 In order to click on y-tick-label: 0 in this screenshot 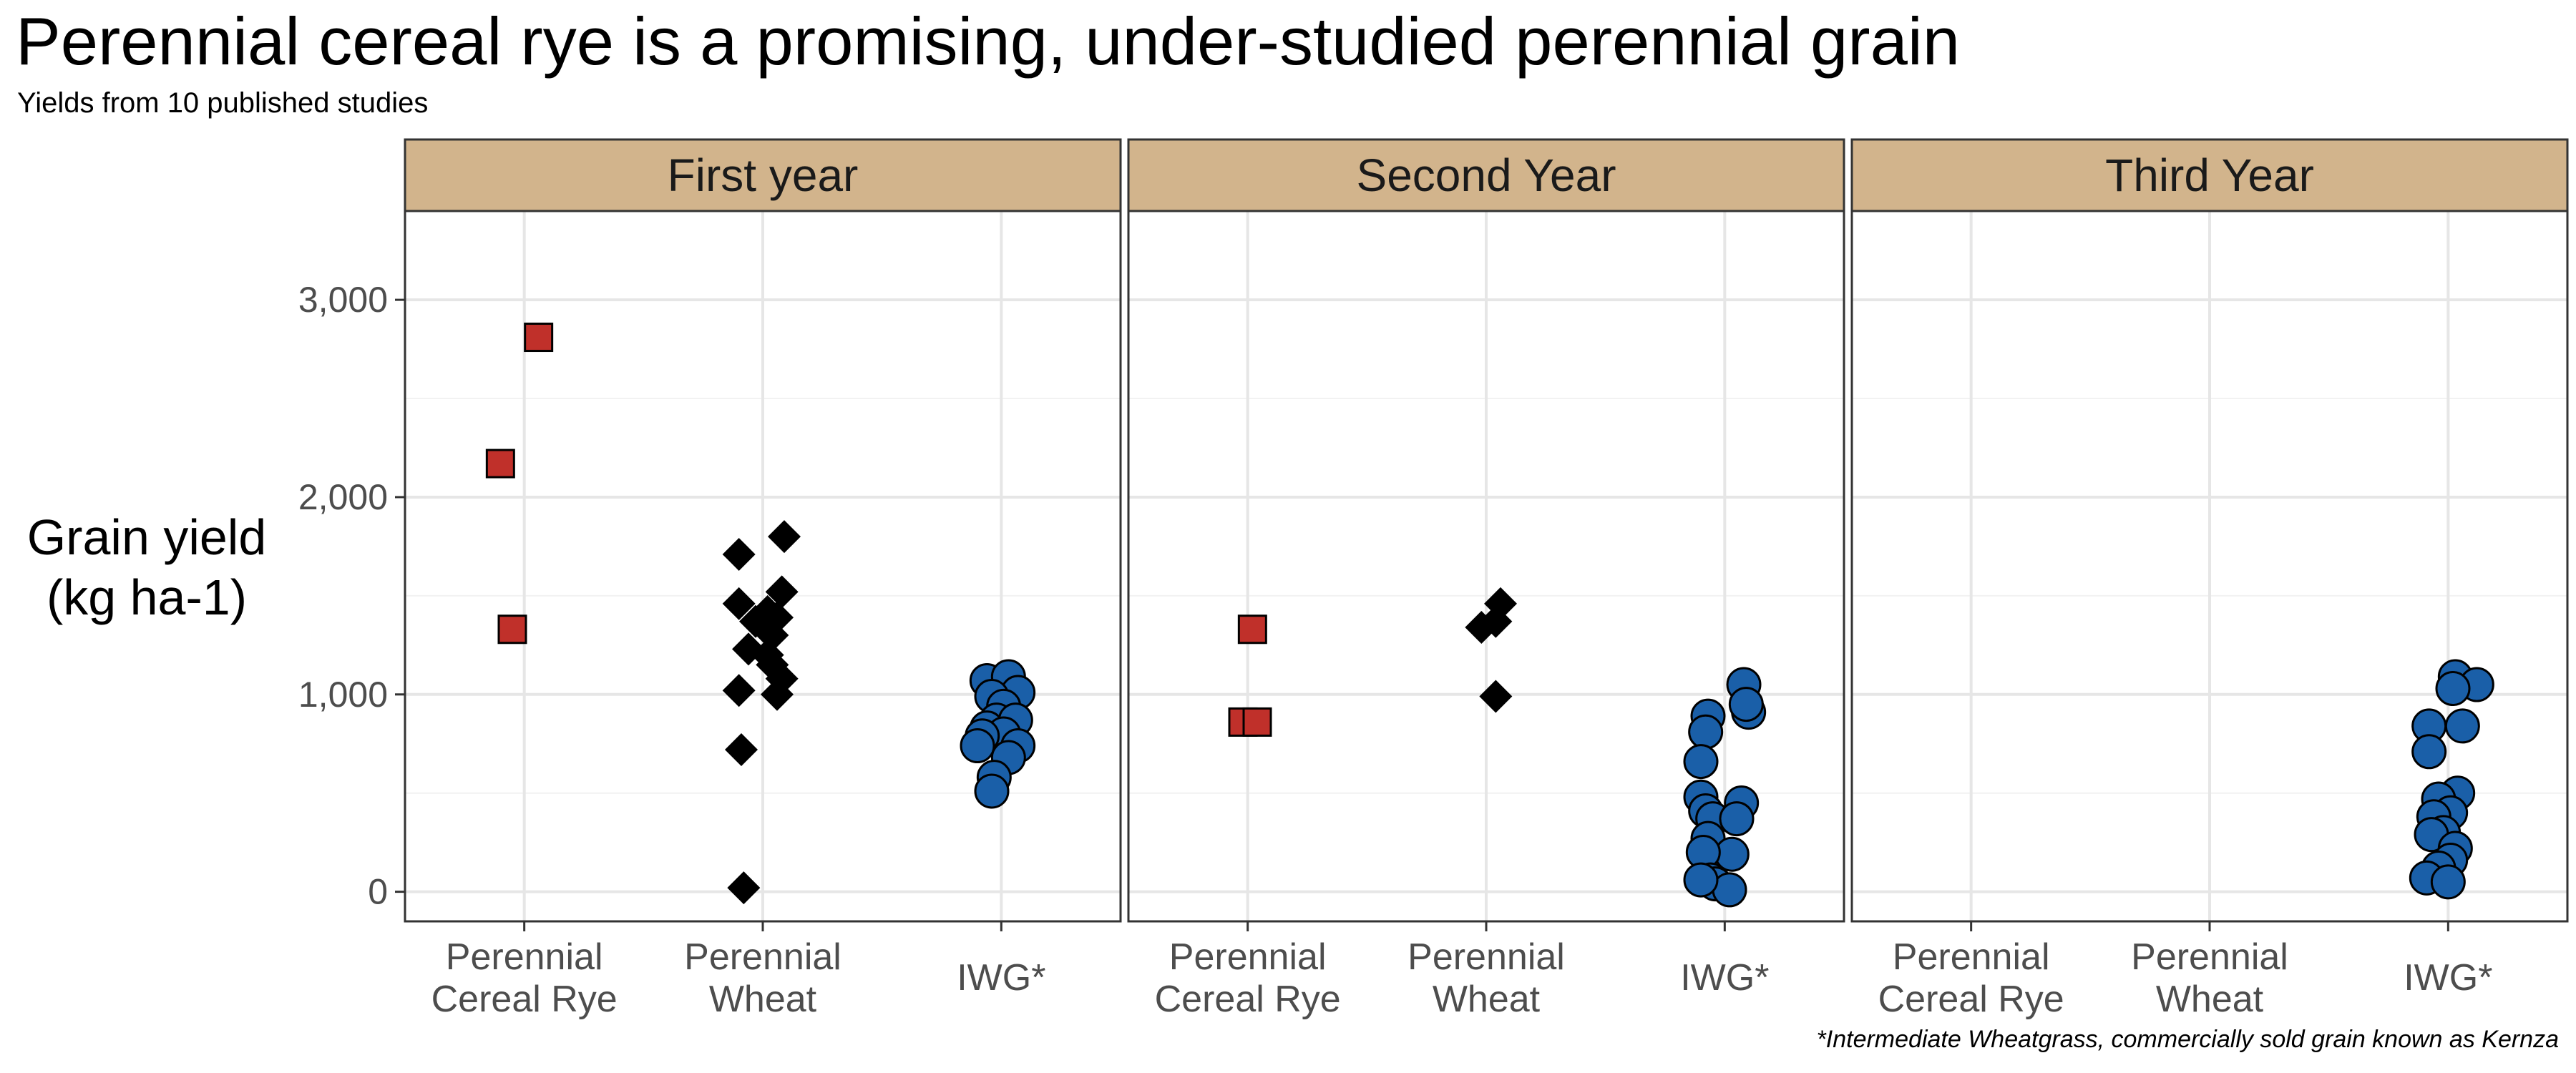, I will do `click(378, 892)`.